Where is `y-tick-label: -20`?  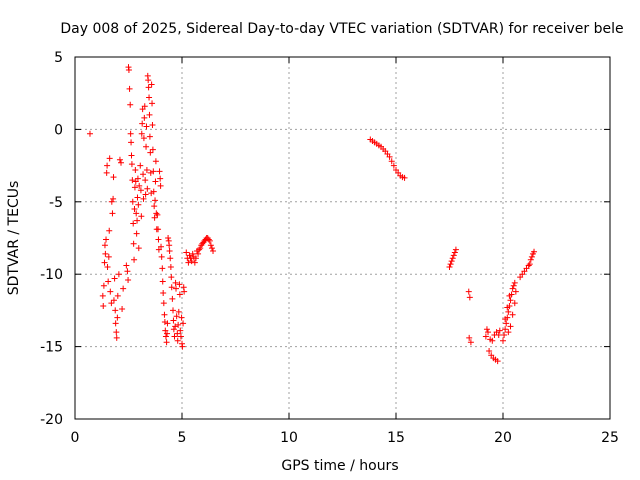
y-tick-label: -20 is located at coordinates (51, 420).